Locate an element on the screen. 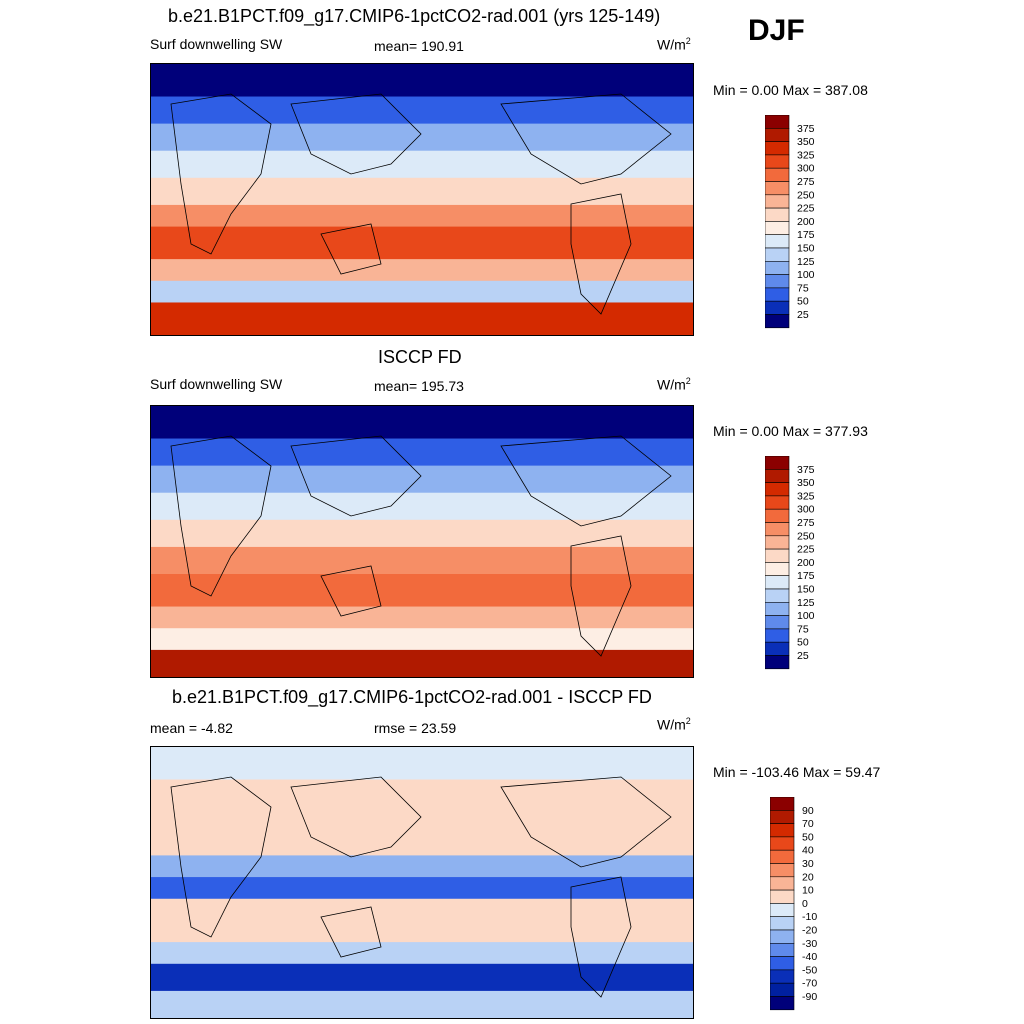 Image resolution: width=1024 pixels, height=1024 pixels. panel-mean-obs: mean= 195.73 is located at coordinates (419, 386).